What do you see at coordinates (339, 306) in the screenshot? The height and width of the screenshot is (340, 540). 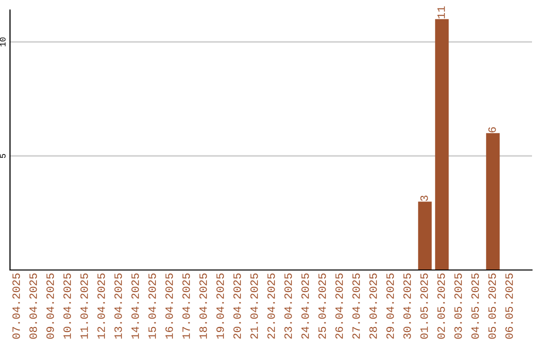 I see `x-tick-label: 26.04.2025` at bounding box center [339, 306].